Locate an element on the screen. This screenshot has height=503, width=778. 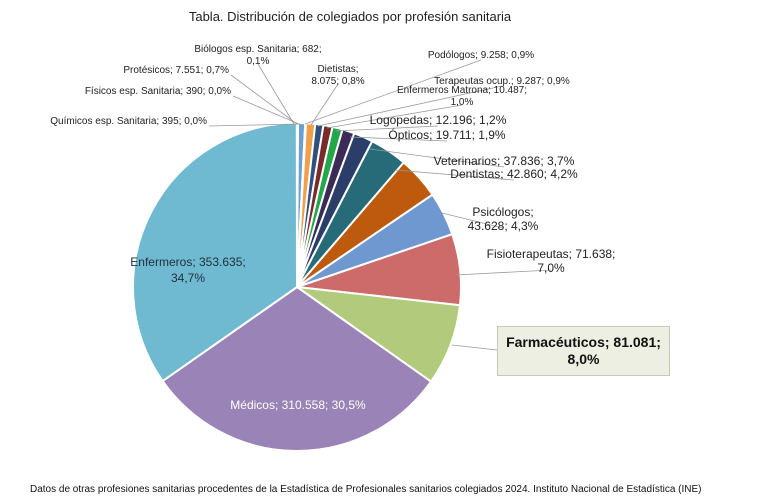
slice-enfermeros is located at coordinates (215, 252).